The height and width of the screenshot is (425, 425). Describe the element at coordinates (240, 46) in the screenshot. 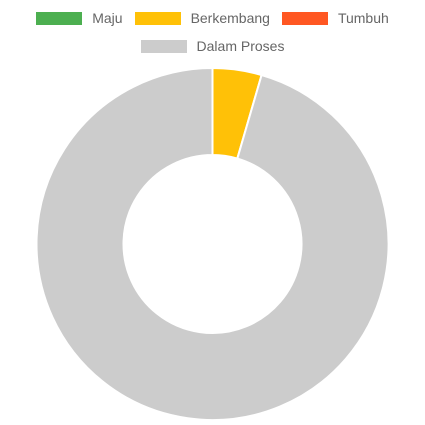

I see `legend-label-dalam-proses: Dalam Proses` at that location.